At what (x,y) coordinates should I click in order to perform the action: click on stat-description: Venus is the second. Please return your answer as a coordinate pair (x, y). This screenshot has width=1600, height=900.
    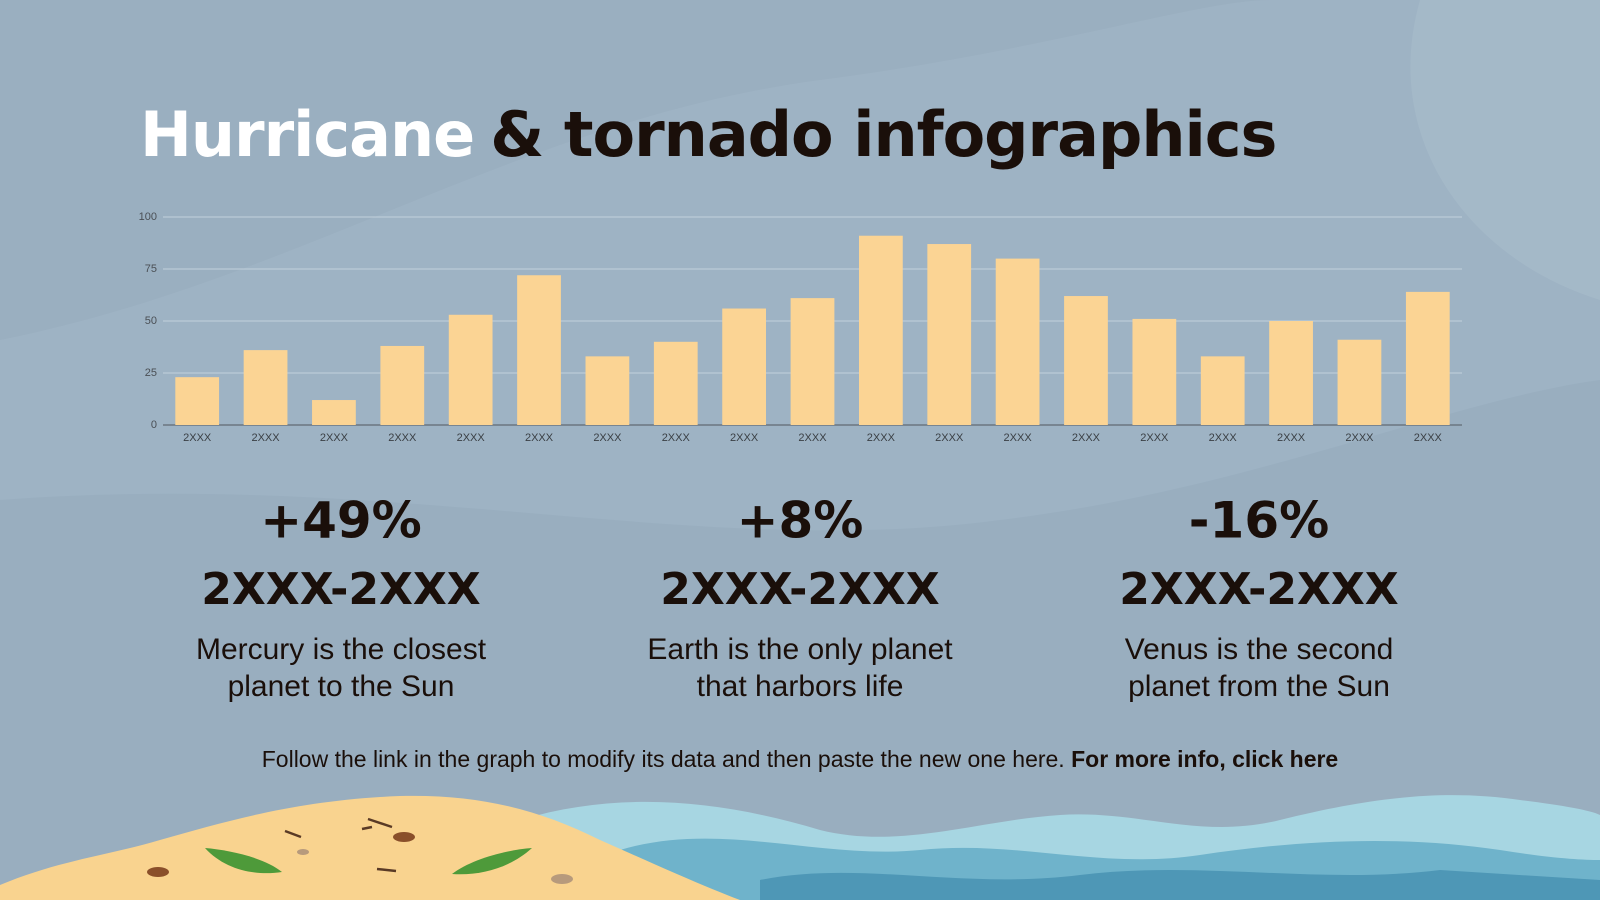
    Looking at the image, I should click on (1259, 649).